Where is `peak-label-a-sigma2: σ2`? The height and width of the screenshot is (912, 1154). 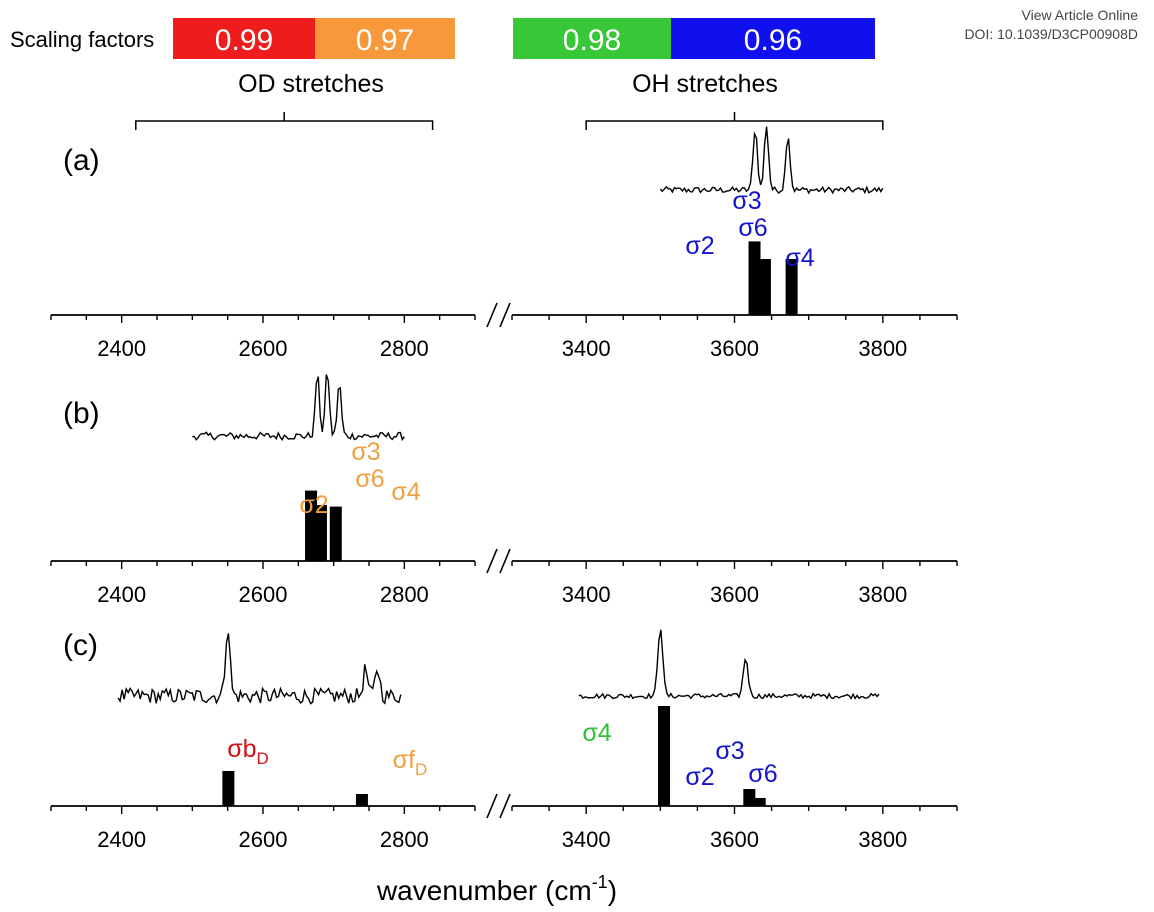 peak-label-a-sigma2: σ2 is located at coordinates (699, 246).